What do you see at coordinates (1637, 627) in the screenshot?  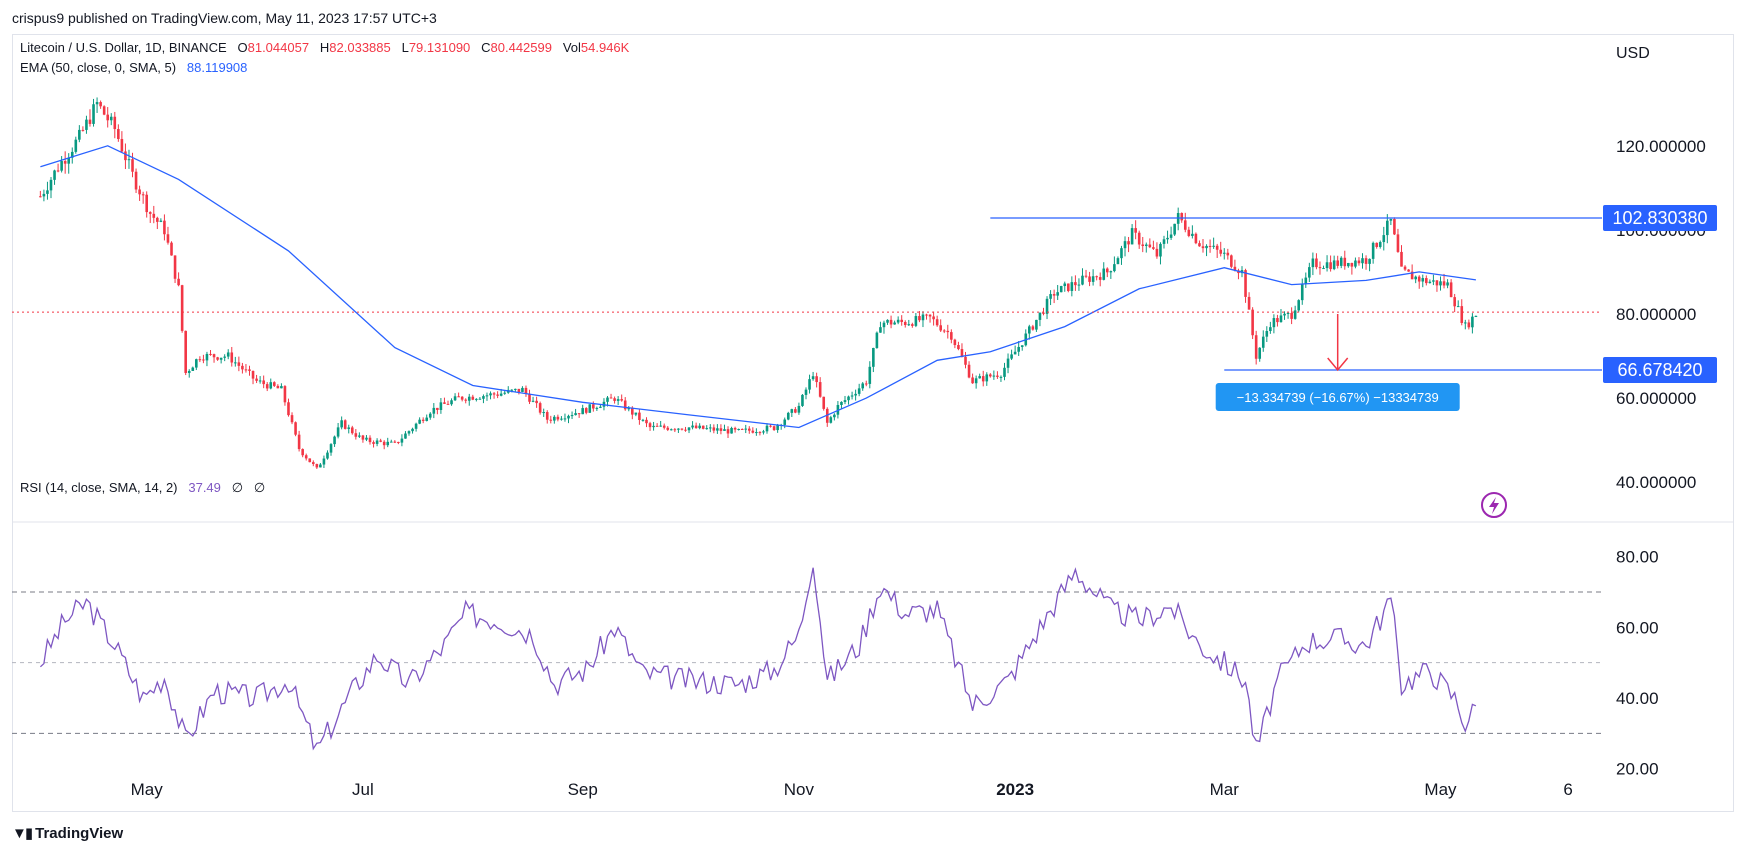 I see `rsi-tick-label: 60.00` at bounding box center [1637, 627].